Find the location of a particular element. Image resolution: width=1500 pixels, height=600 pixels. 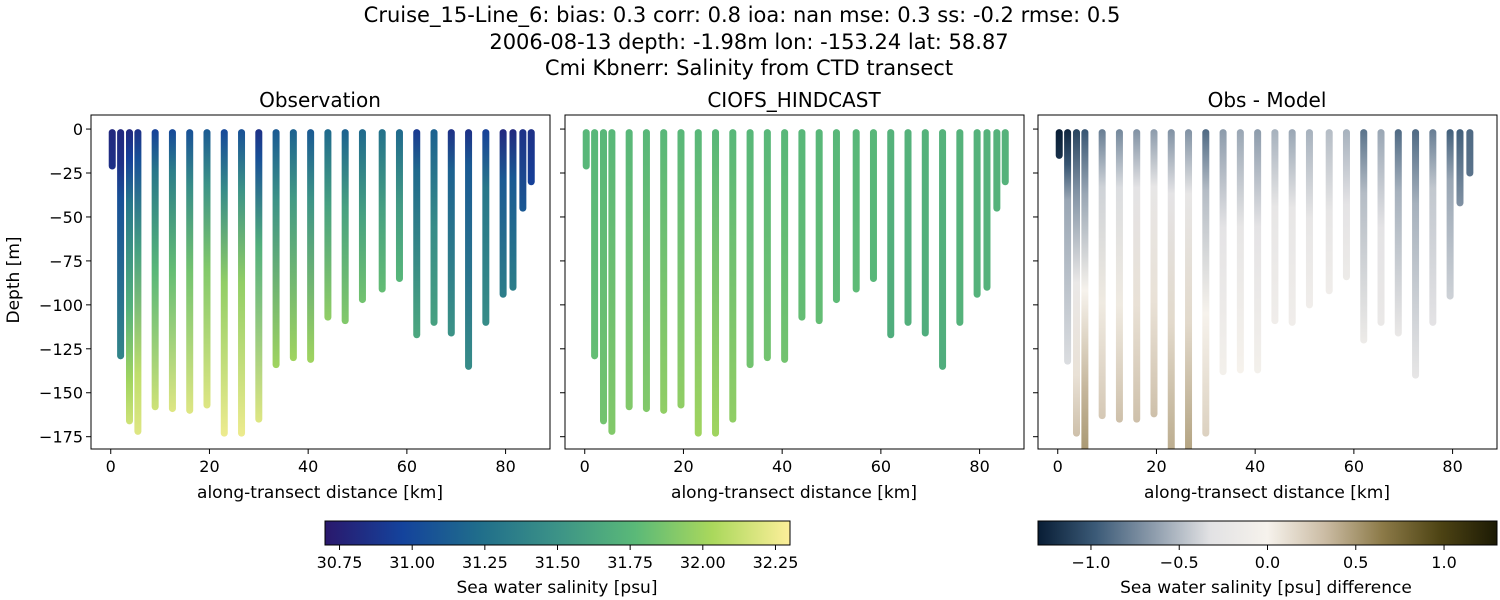

x-tick-label: 80 is located at coordinates (1452, 466).